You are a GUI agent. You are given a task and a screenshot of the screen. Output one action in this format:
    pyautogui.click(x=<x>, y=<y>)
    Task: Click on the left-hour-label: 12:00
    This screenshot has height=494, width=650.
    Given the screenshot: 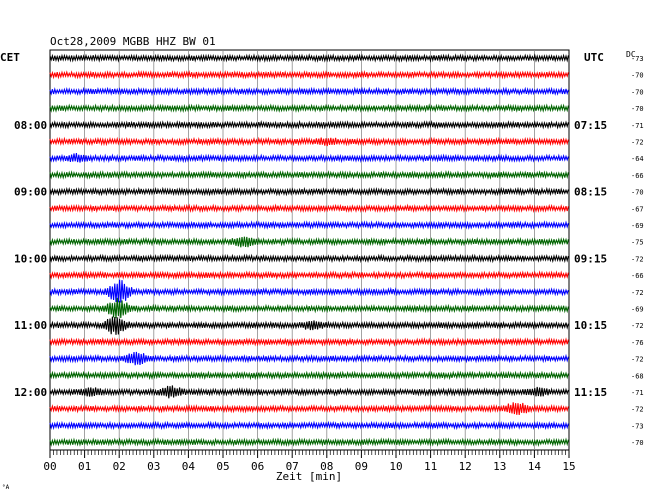 What is the action you would take?
    pyautogui.click(x=30, y=392)
    